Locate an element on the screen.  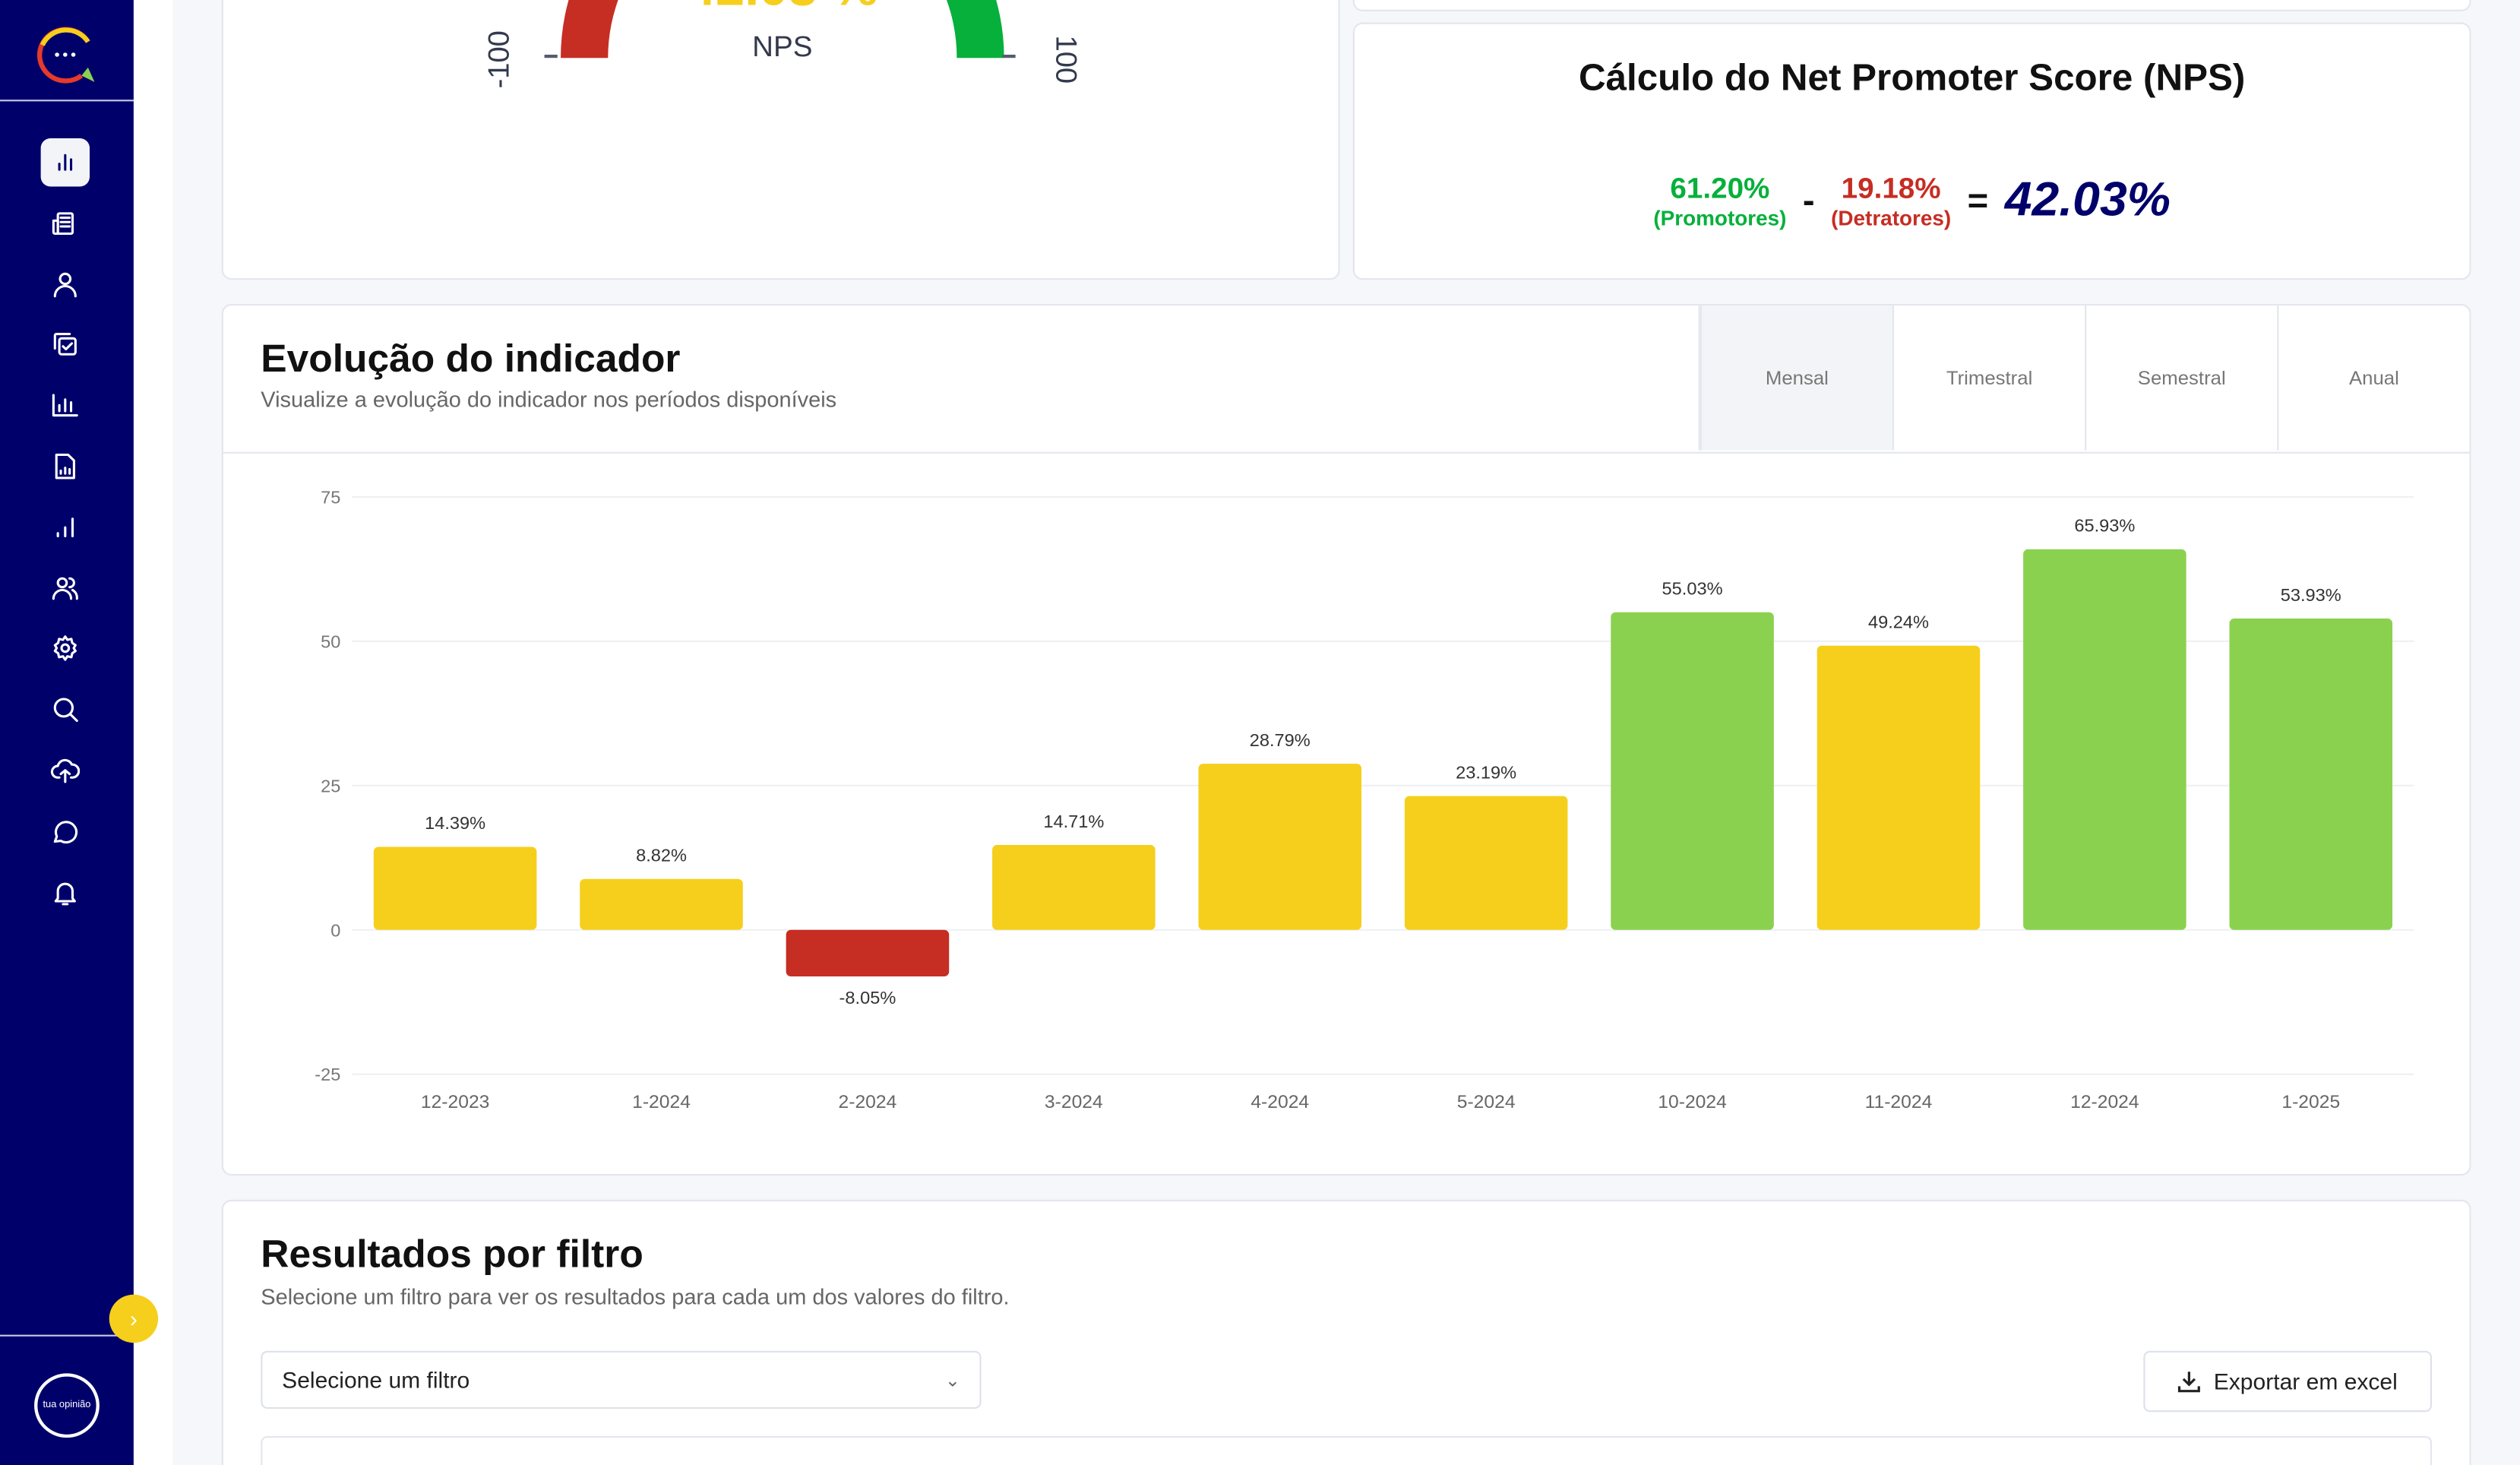
x-tick-label: 12-2023 is located at coordinates (455, 1102).